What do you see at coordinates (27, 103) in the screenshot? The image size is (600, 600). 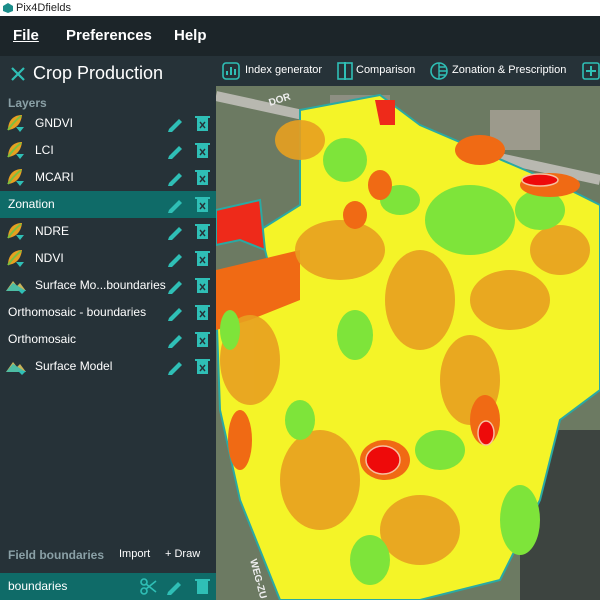 I see `layers-heading: Layers` at bounding box center [27, 103].